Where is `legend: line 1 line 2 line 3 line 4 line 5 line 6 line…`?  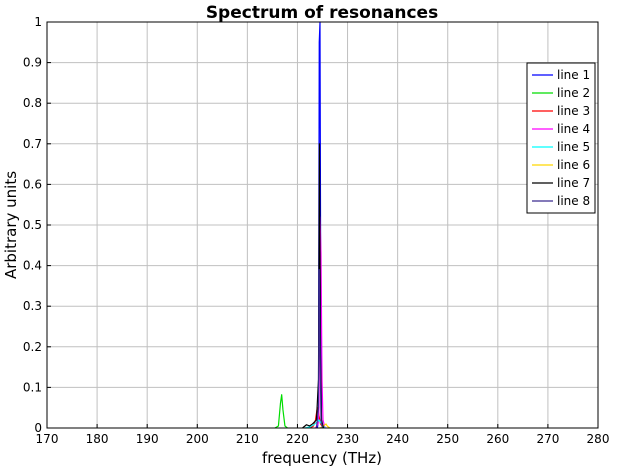 legend: line 1 line 2 line 3 line 4 line 5 line 6 line… is located at coordinates (561, 138).